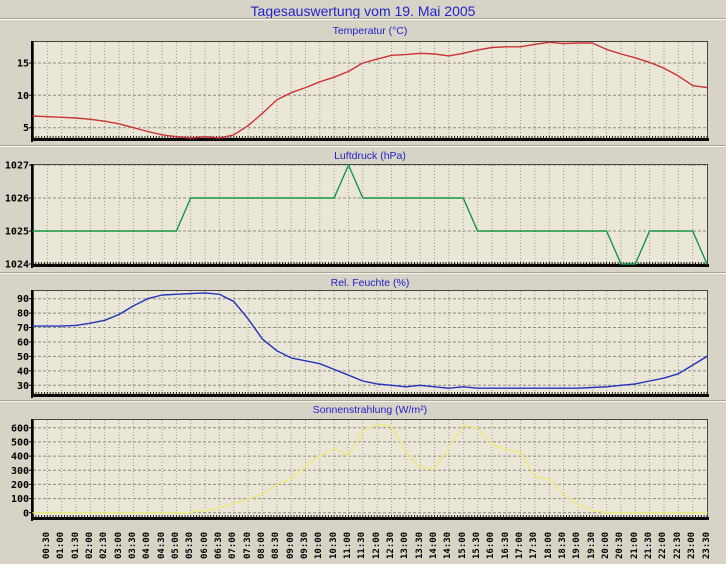  What do you see at coordinates (161, 545) in the screenshot?
I see `x-axis-label: 04:30` at bounding box center [161, 545].